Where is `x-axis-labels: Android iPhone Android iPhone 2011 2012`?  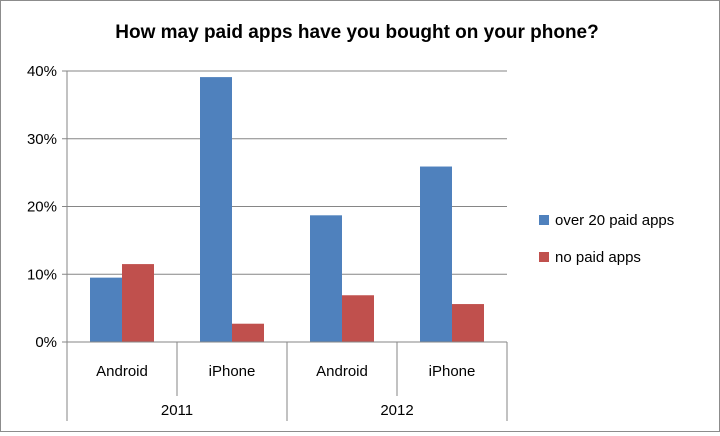 x-axis-labels: Android iPhone Android iPhone 2011 2012 is located at coordinates (285, 391).